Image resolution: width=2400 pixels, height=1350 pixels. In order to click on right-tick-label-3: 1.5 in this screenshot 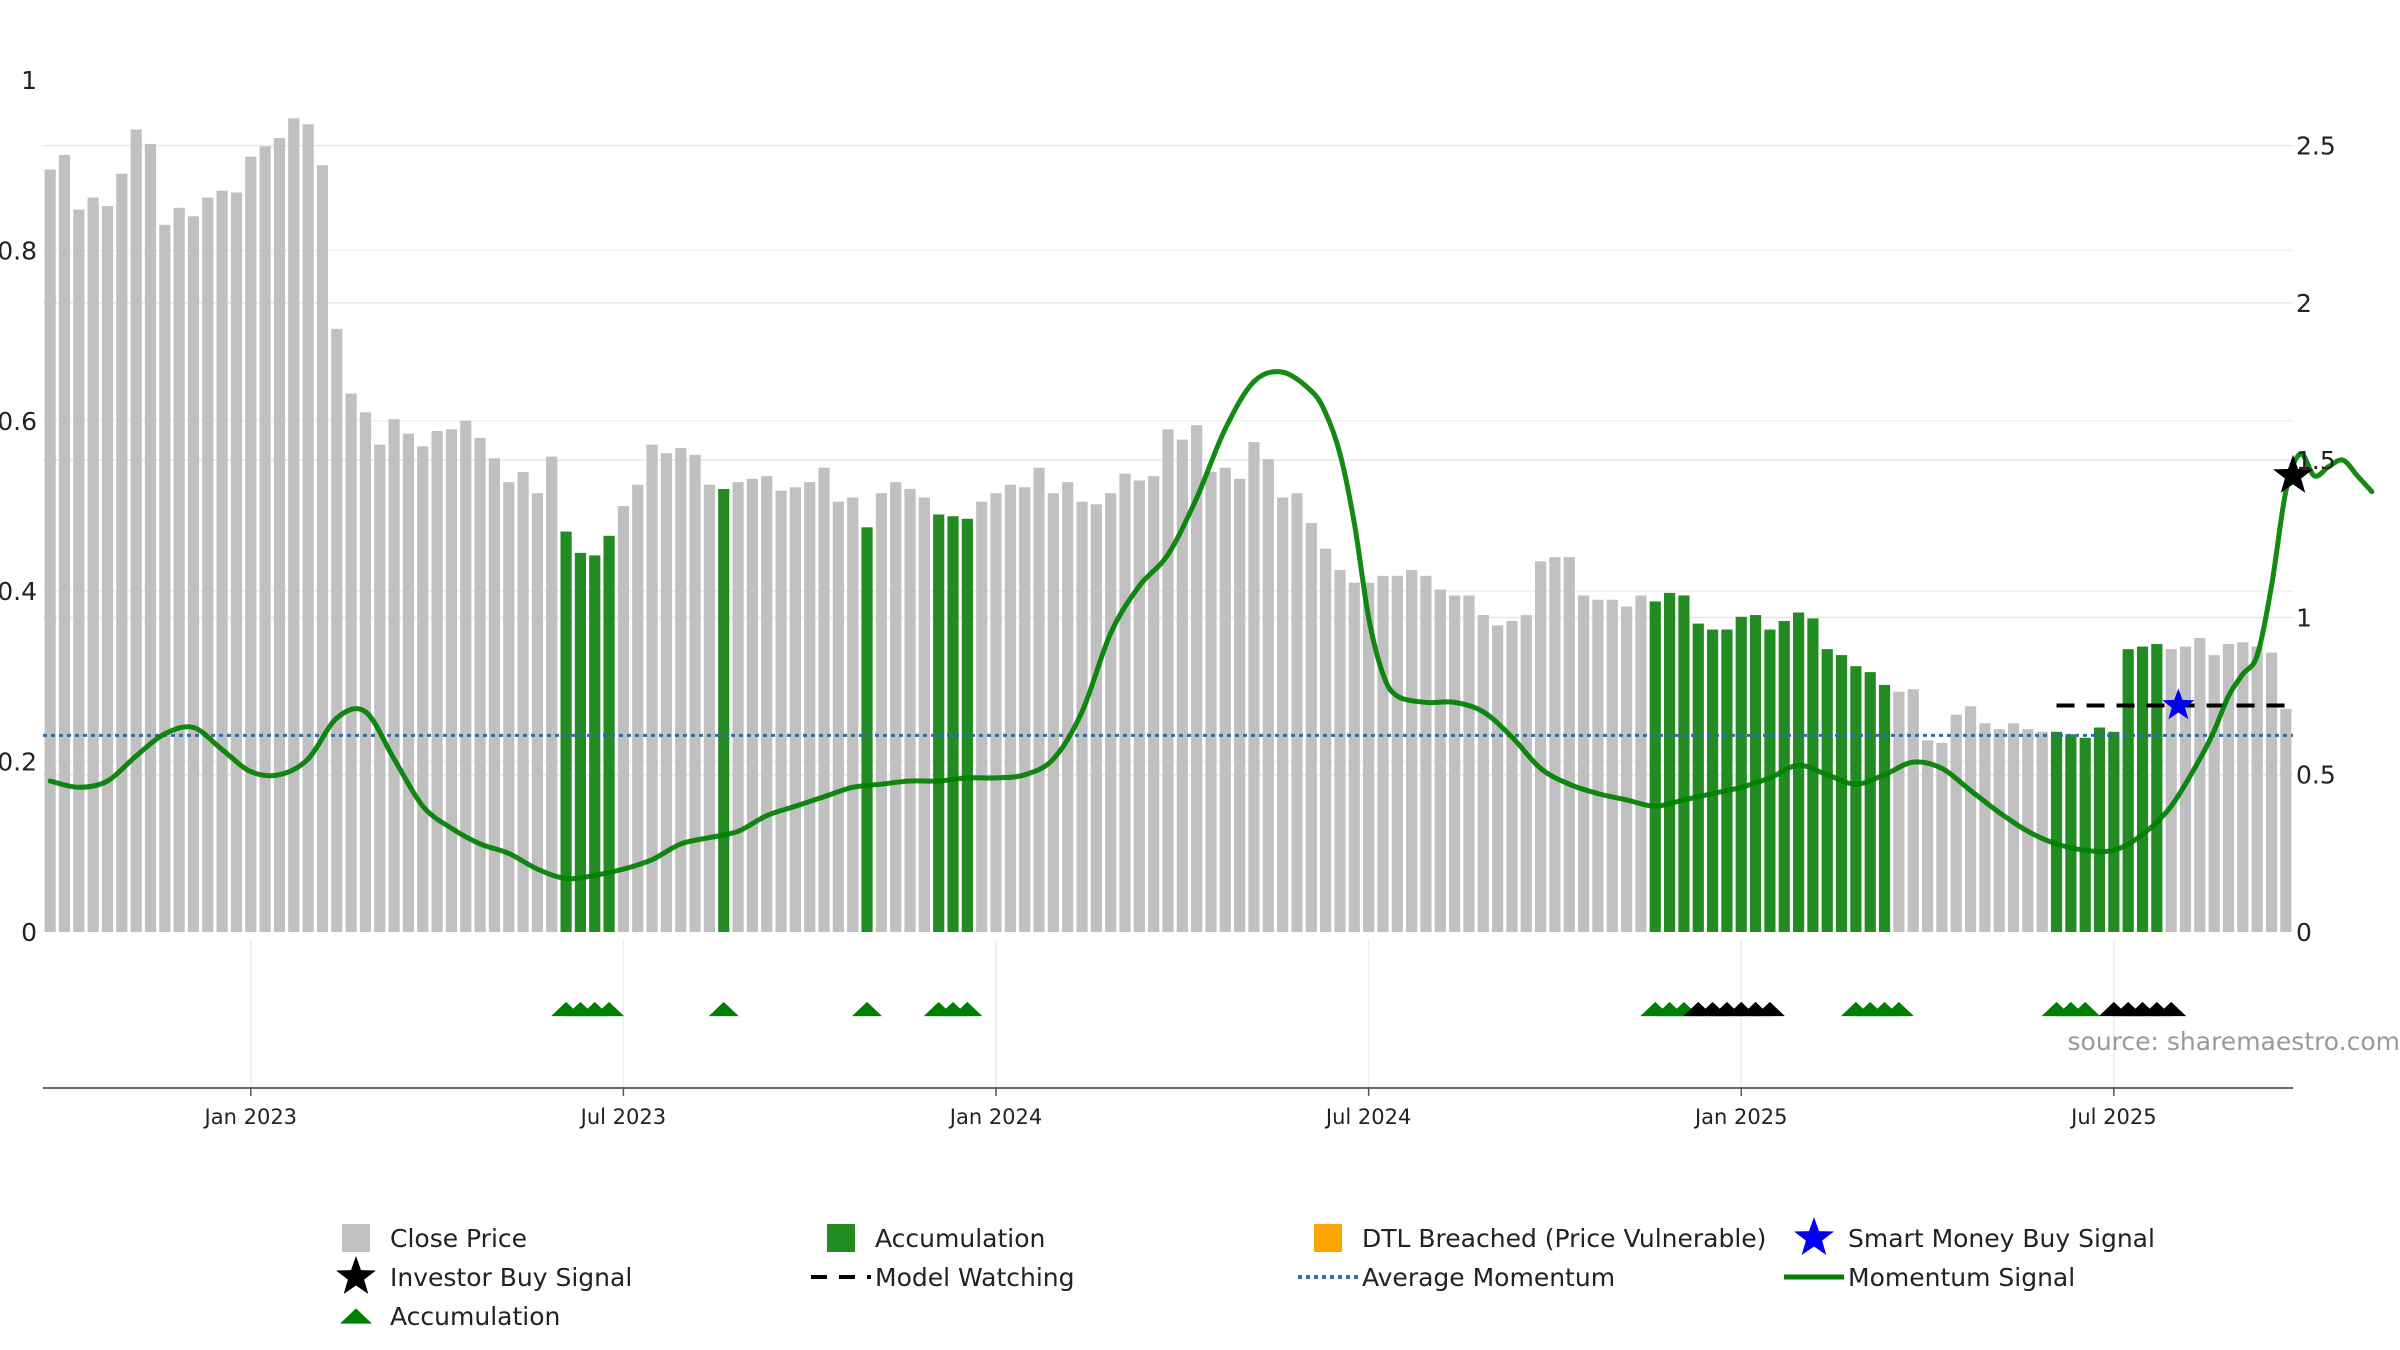, I will do `click(2316, 460)`.